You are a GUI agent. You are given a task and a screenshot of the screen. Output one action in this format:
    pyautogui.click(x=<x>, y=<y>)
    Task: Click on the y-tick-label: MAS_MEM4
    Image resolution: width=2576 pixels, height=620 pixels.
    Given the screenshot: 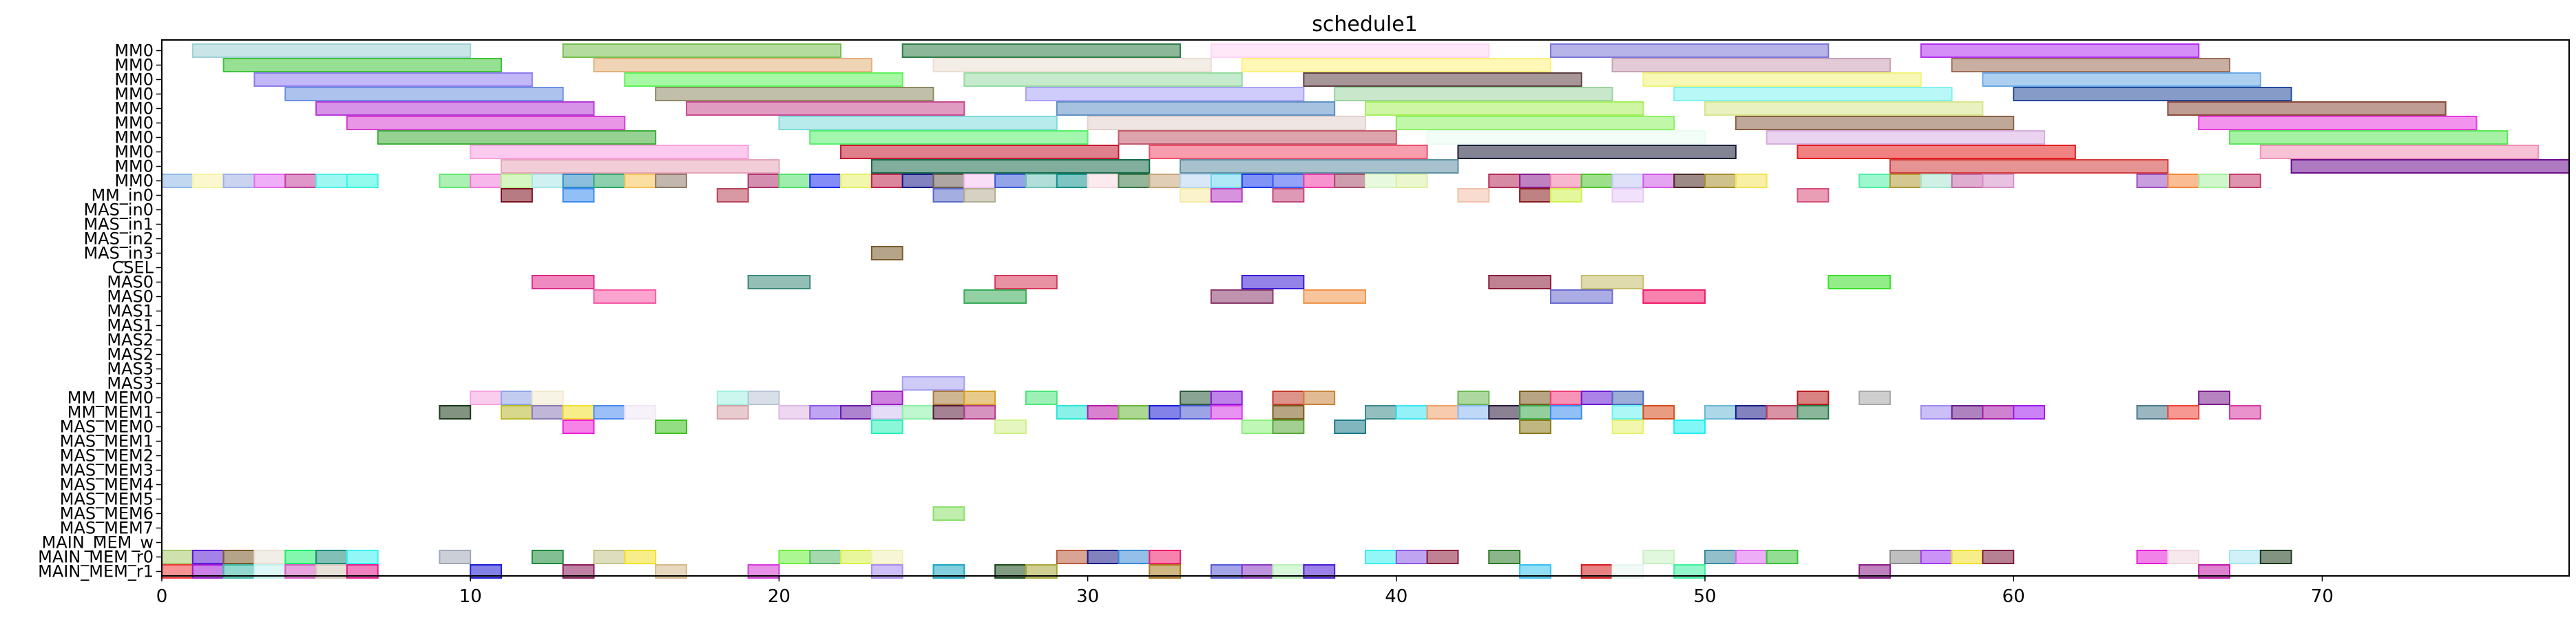 What is the action you would take?
    pyautogui.click(x=107, y=485)
    